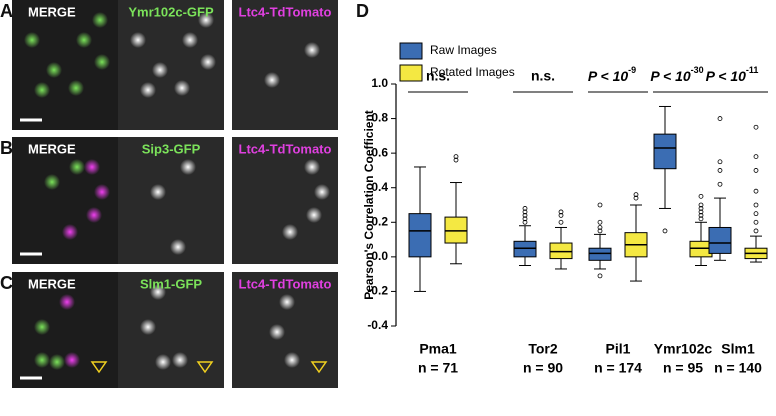 Image resolution: width=776 pixels, height=416 pixels. Describe the element at coordinates (618, 368) in the screenshot. I see `n-label: n = 174` at that location.